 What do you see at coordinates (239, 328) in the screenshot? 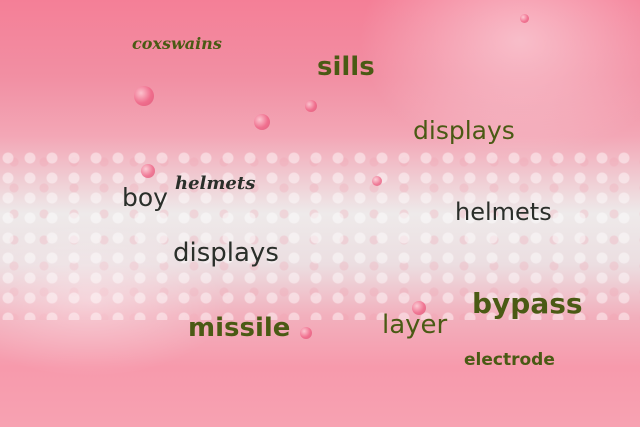
I see `word-missile: missile` at bounding box center [239, 328].